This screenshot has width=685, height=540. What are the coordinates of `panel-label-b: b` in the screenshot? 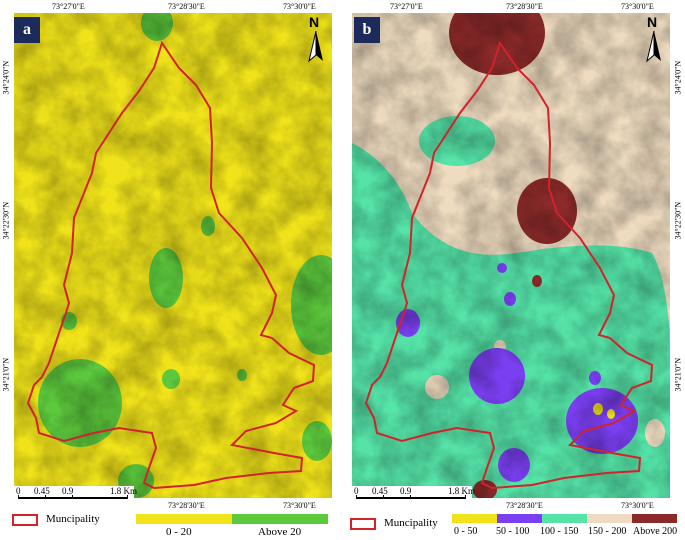 It's located at (367, 30).